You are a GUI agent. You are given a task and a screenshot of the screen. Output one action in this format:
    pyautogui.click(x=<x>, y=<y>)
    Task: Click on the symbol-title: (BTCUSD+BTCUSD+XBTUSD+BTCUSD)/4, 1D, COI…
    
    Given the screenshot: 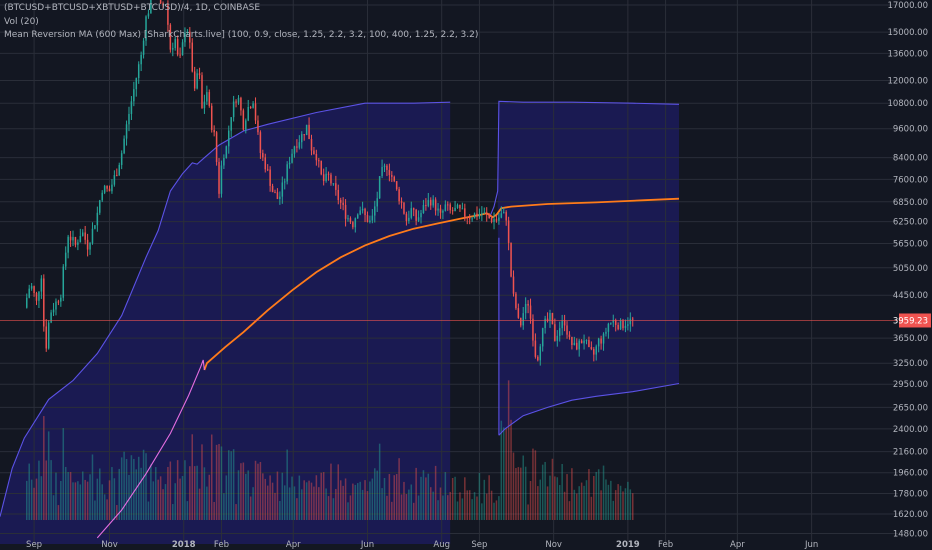 What is the action you would take?
    pyautogui.click(x=132, y=8)
    